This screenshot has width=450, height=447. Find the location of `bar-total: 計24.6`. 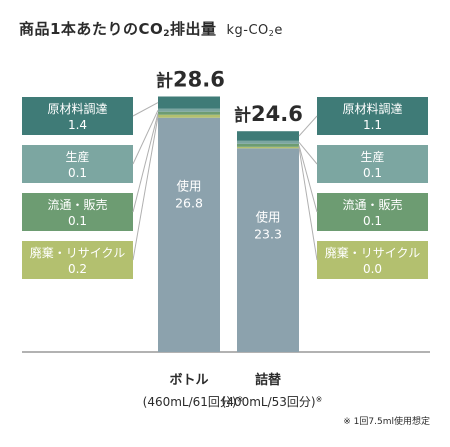

bar-total: 計24.6 is located at coordinates (268, 114).